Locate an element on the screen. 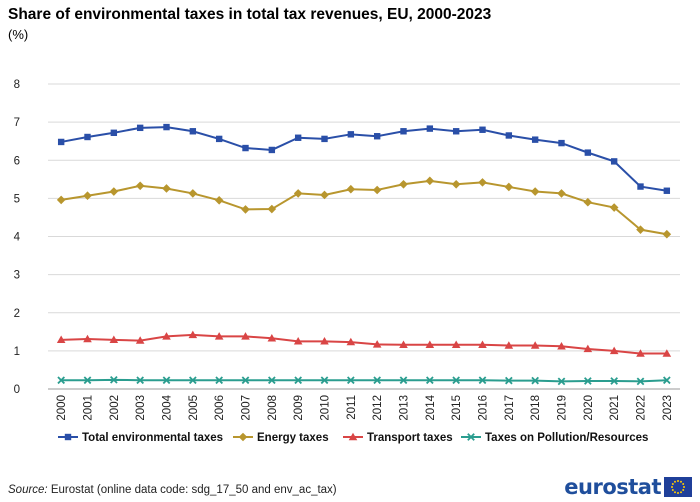  x-tick-label: 2009 is located at coordinates (299, 408).